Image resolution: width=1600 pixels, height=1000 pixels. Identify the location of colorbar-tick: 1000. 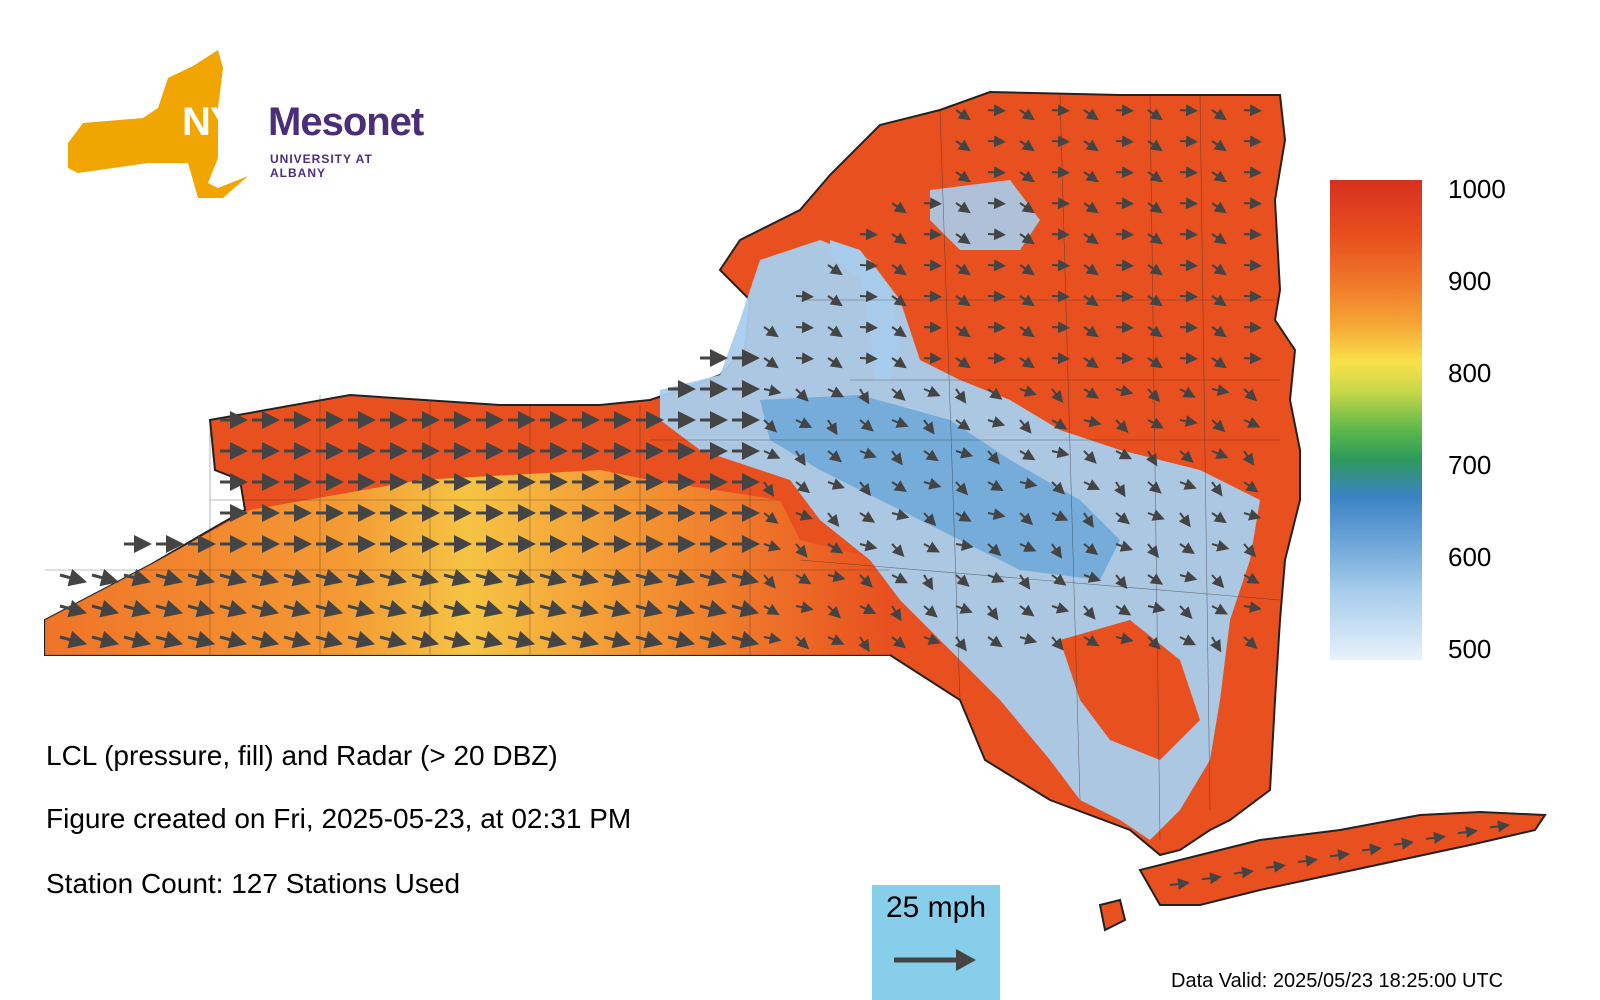
(1477, 189).